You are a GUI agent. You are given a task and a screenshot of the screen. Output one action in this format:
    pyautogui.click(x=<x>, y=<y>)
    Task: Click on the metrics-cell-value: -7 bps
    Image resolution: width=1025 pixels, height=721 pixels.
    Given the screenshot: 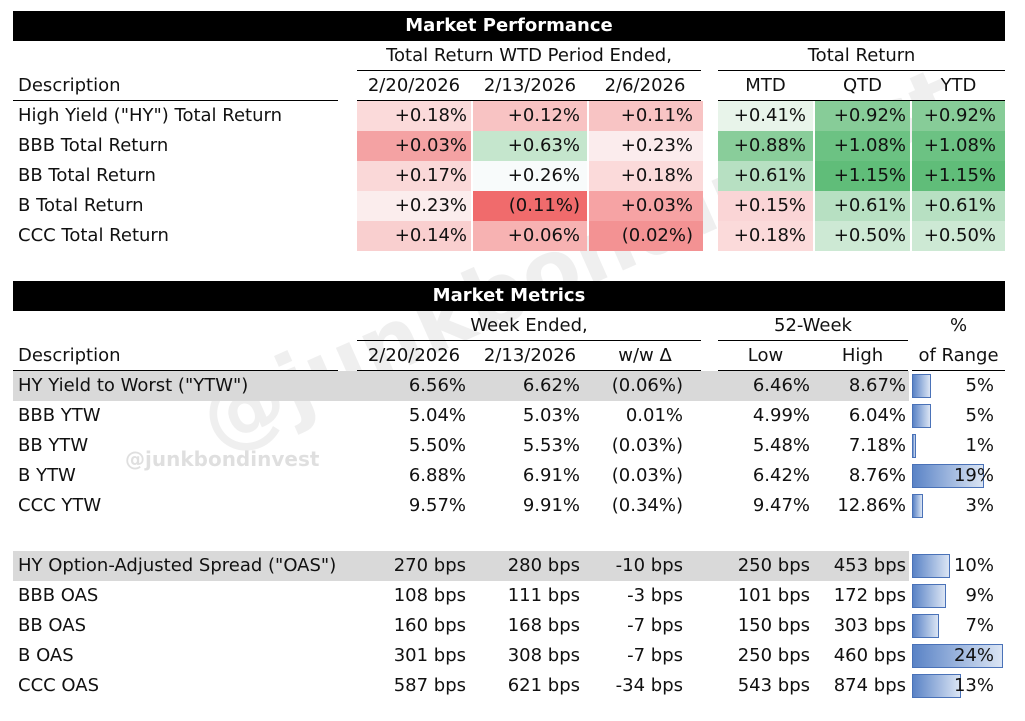 What is the action you would take?
    pyautogui.click(x=655, y=625)
    